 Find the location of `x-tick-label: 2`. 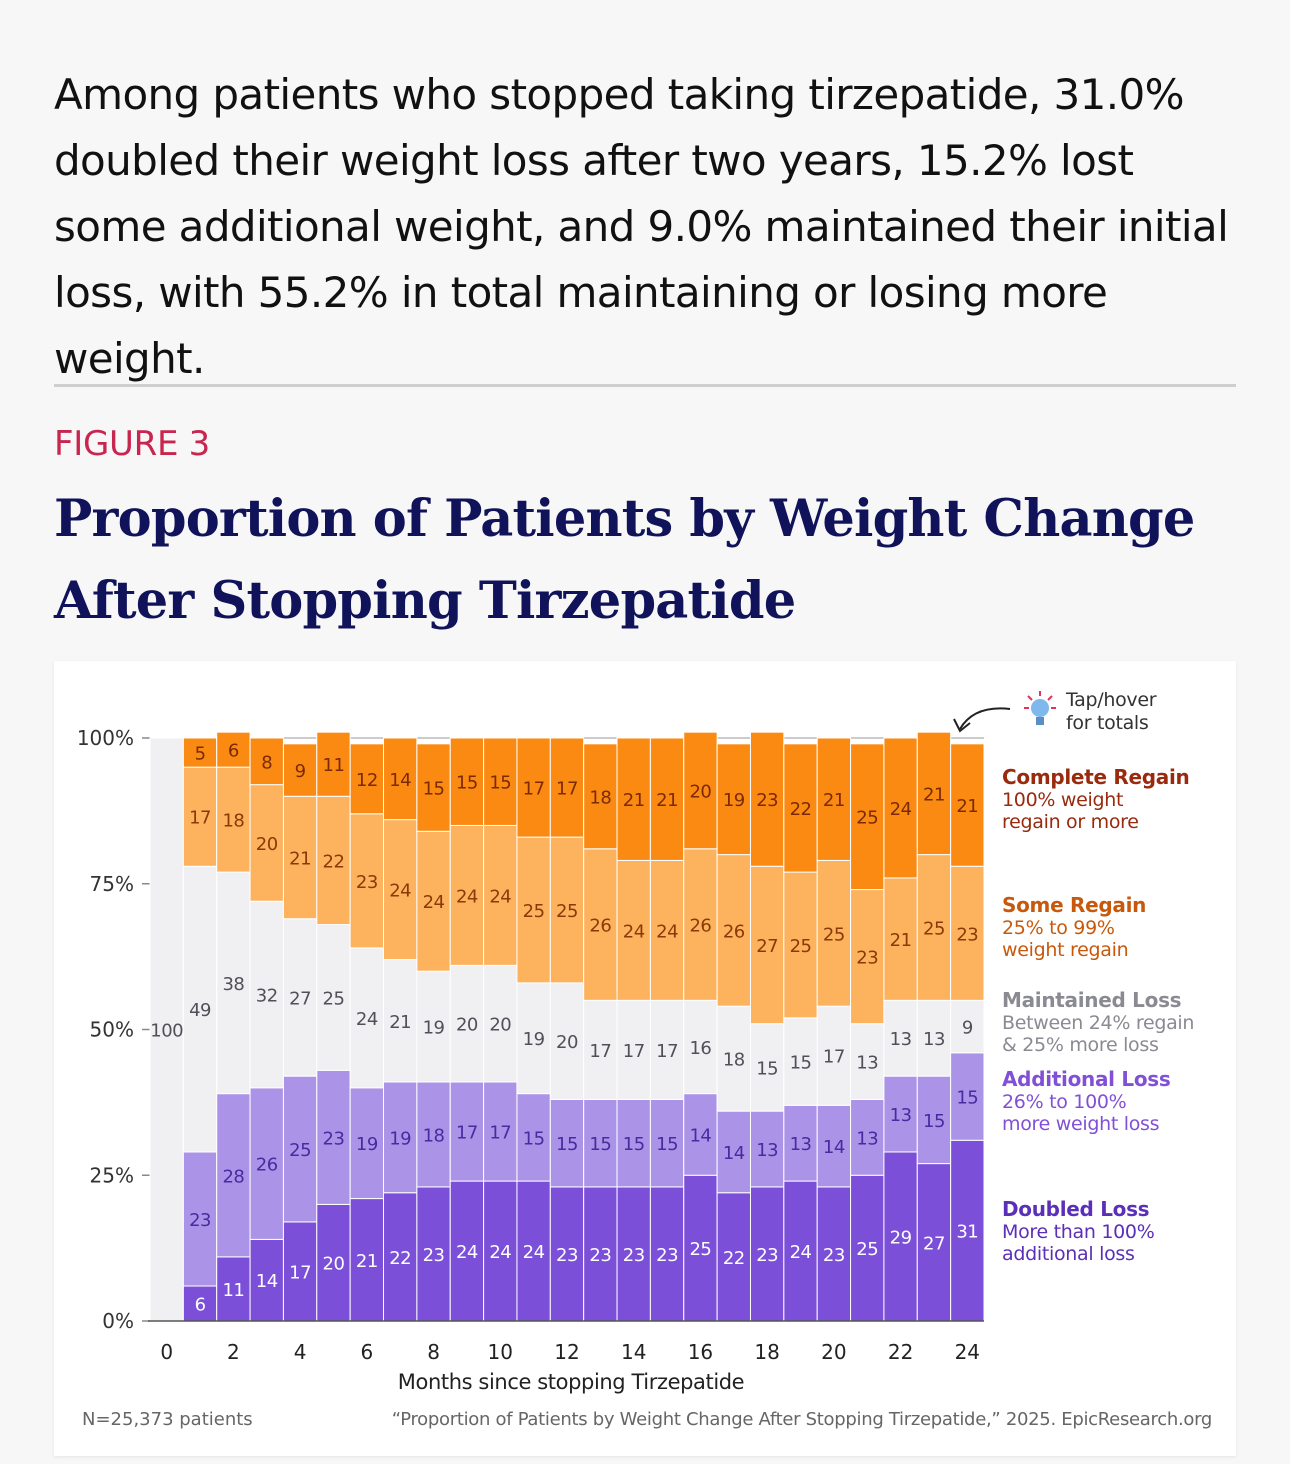

x-tick-label: 2 is located at coordinates (233, 1352).